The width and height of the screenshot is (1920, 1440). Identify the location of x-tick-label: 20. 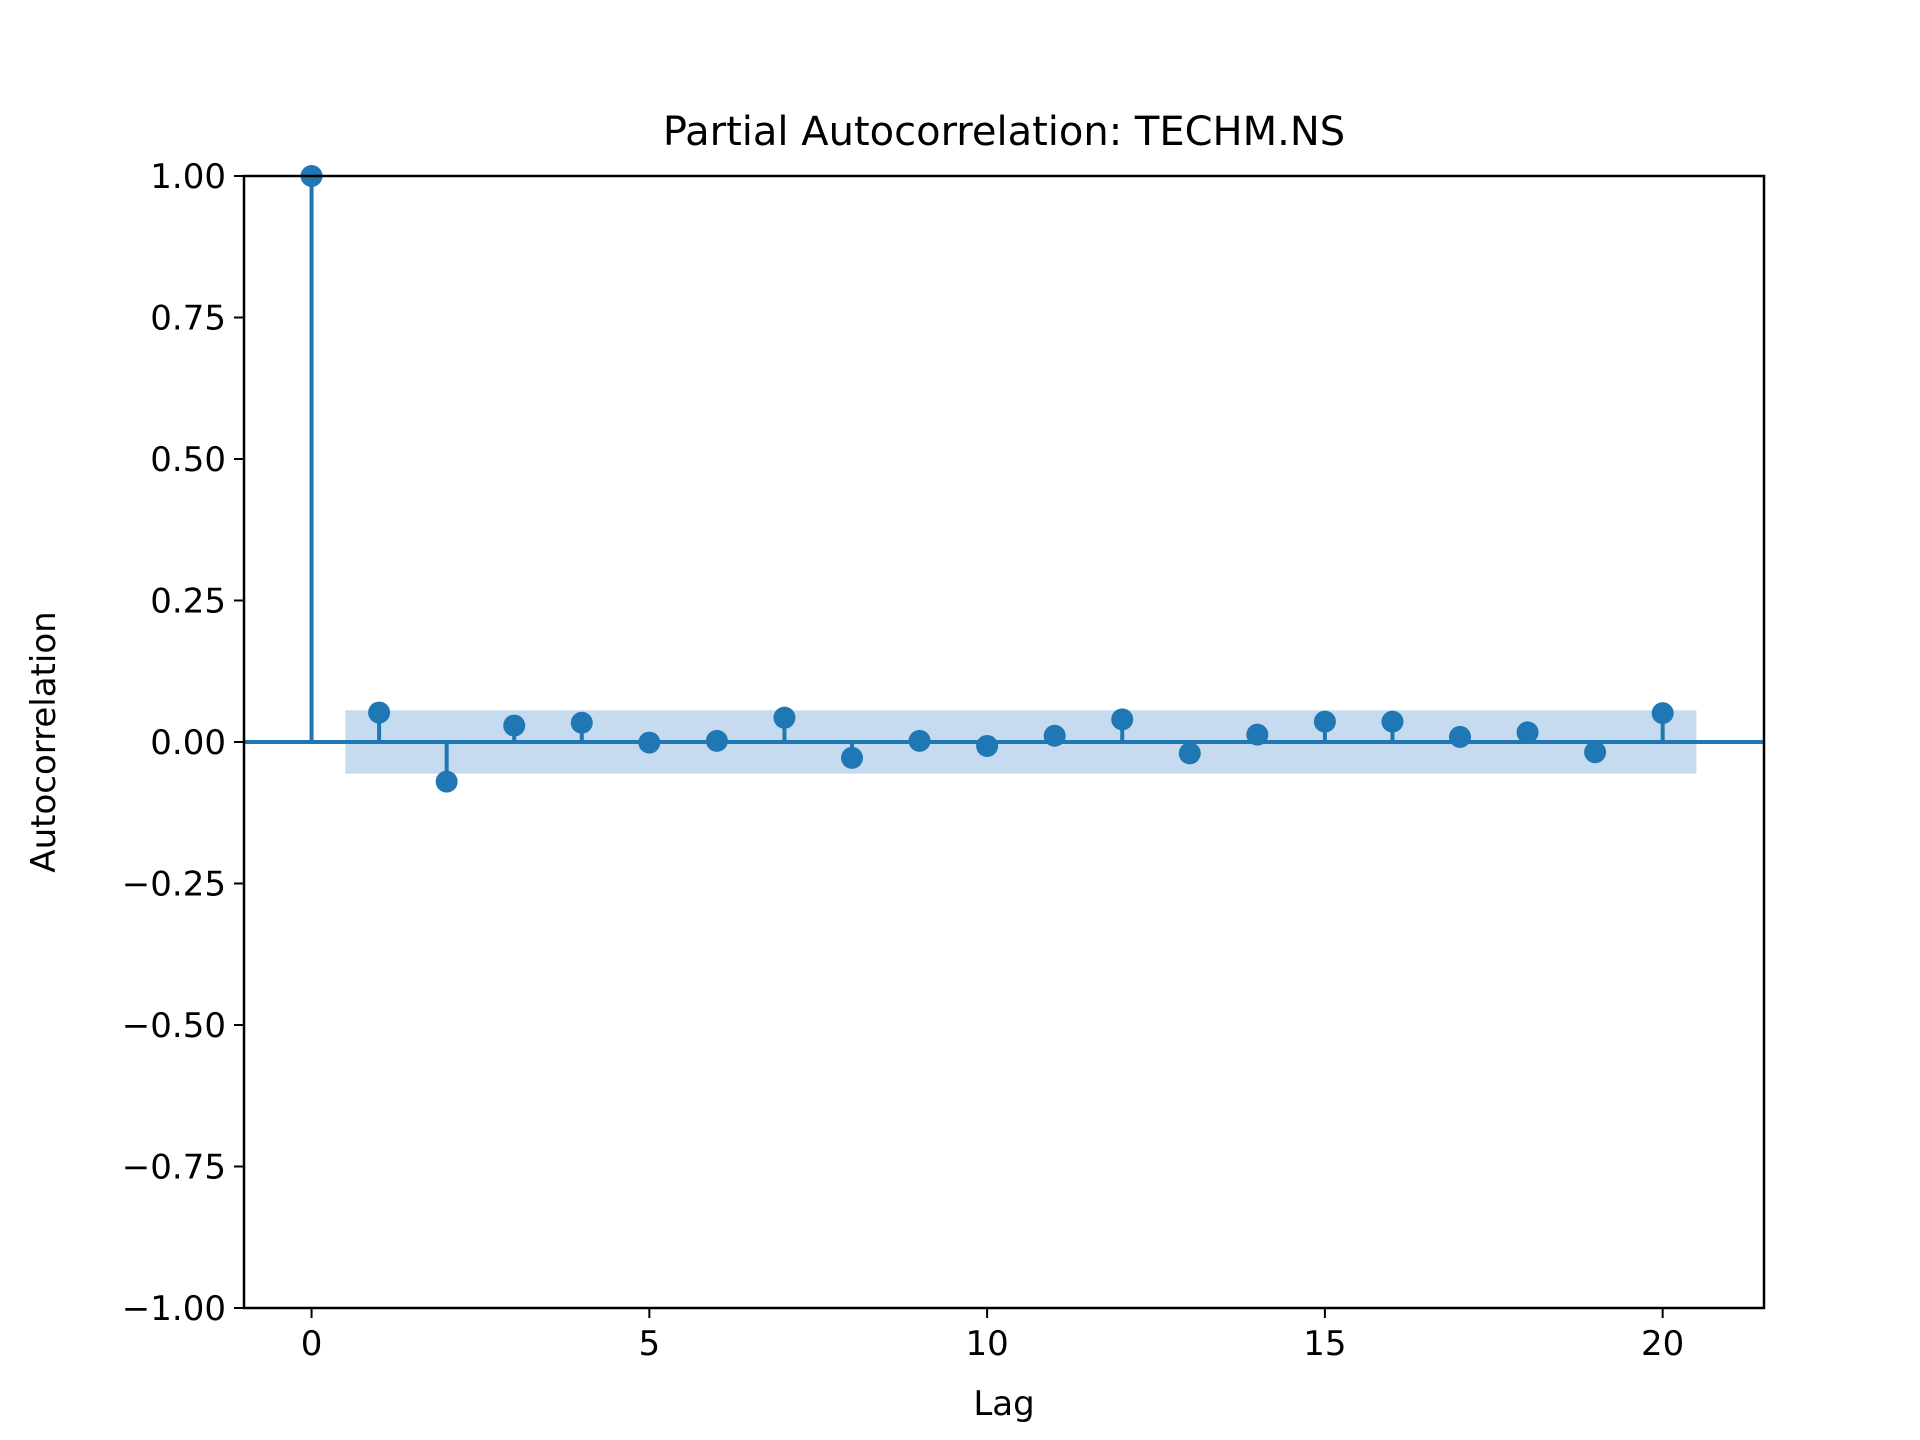
(1662, 1344).